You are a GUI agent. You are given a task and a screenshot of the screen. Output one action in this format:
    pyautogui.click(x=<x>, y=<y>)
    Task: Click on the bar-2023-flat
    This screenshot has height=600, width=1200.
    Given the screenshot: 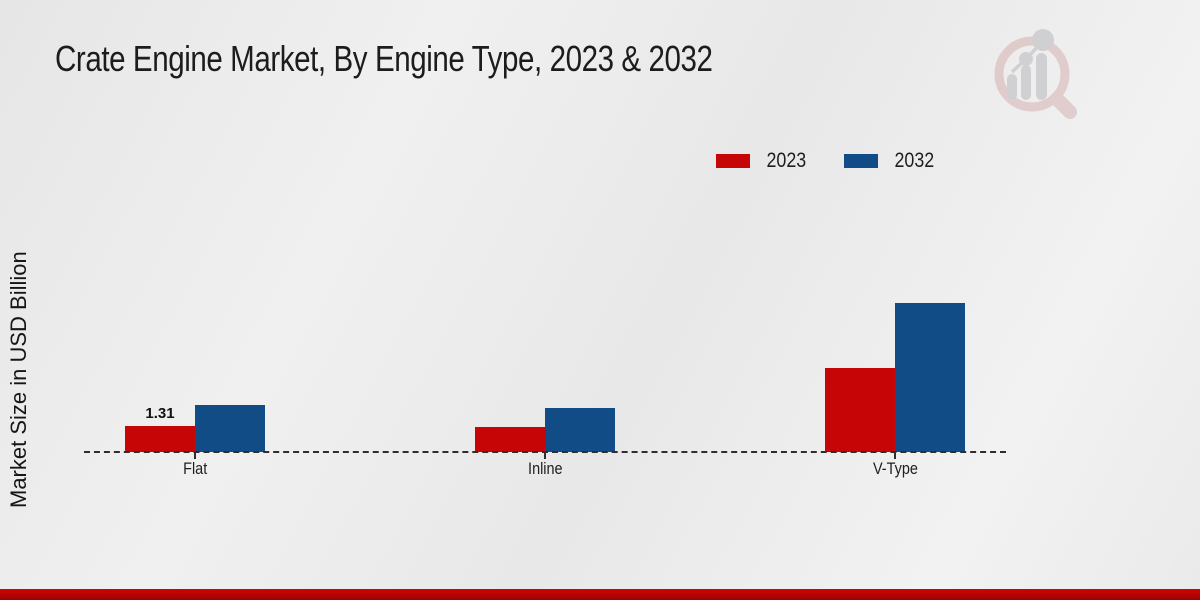 What is the action you would take?
    pyautogui.click(x=160, y=439)
    